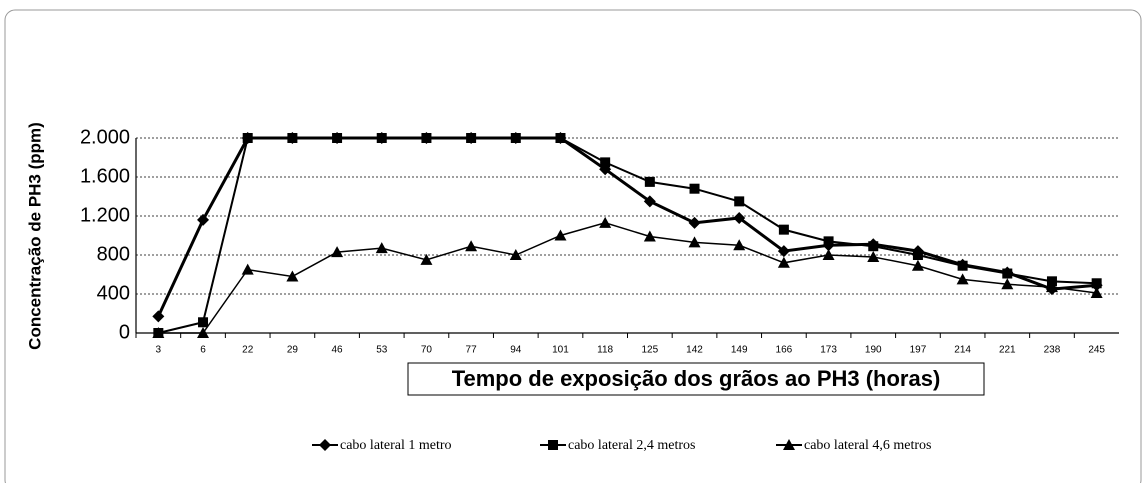  I want to click on y-tick-label: 800, so click(113, 254).